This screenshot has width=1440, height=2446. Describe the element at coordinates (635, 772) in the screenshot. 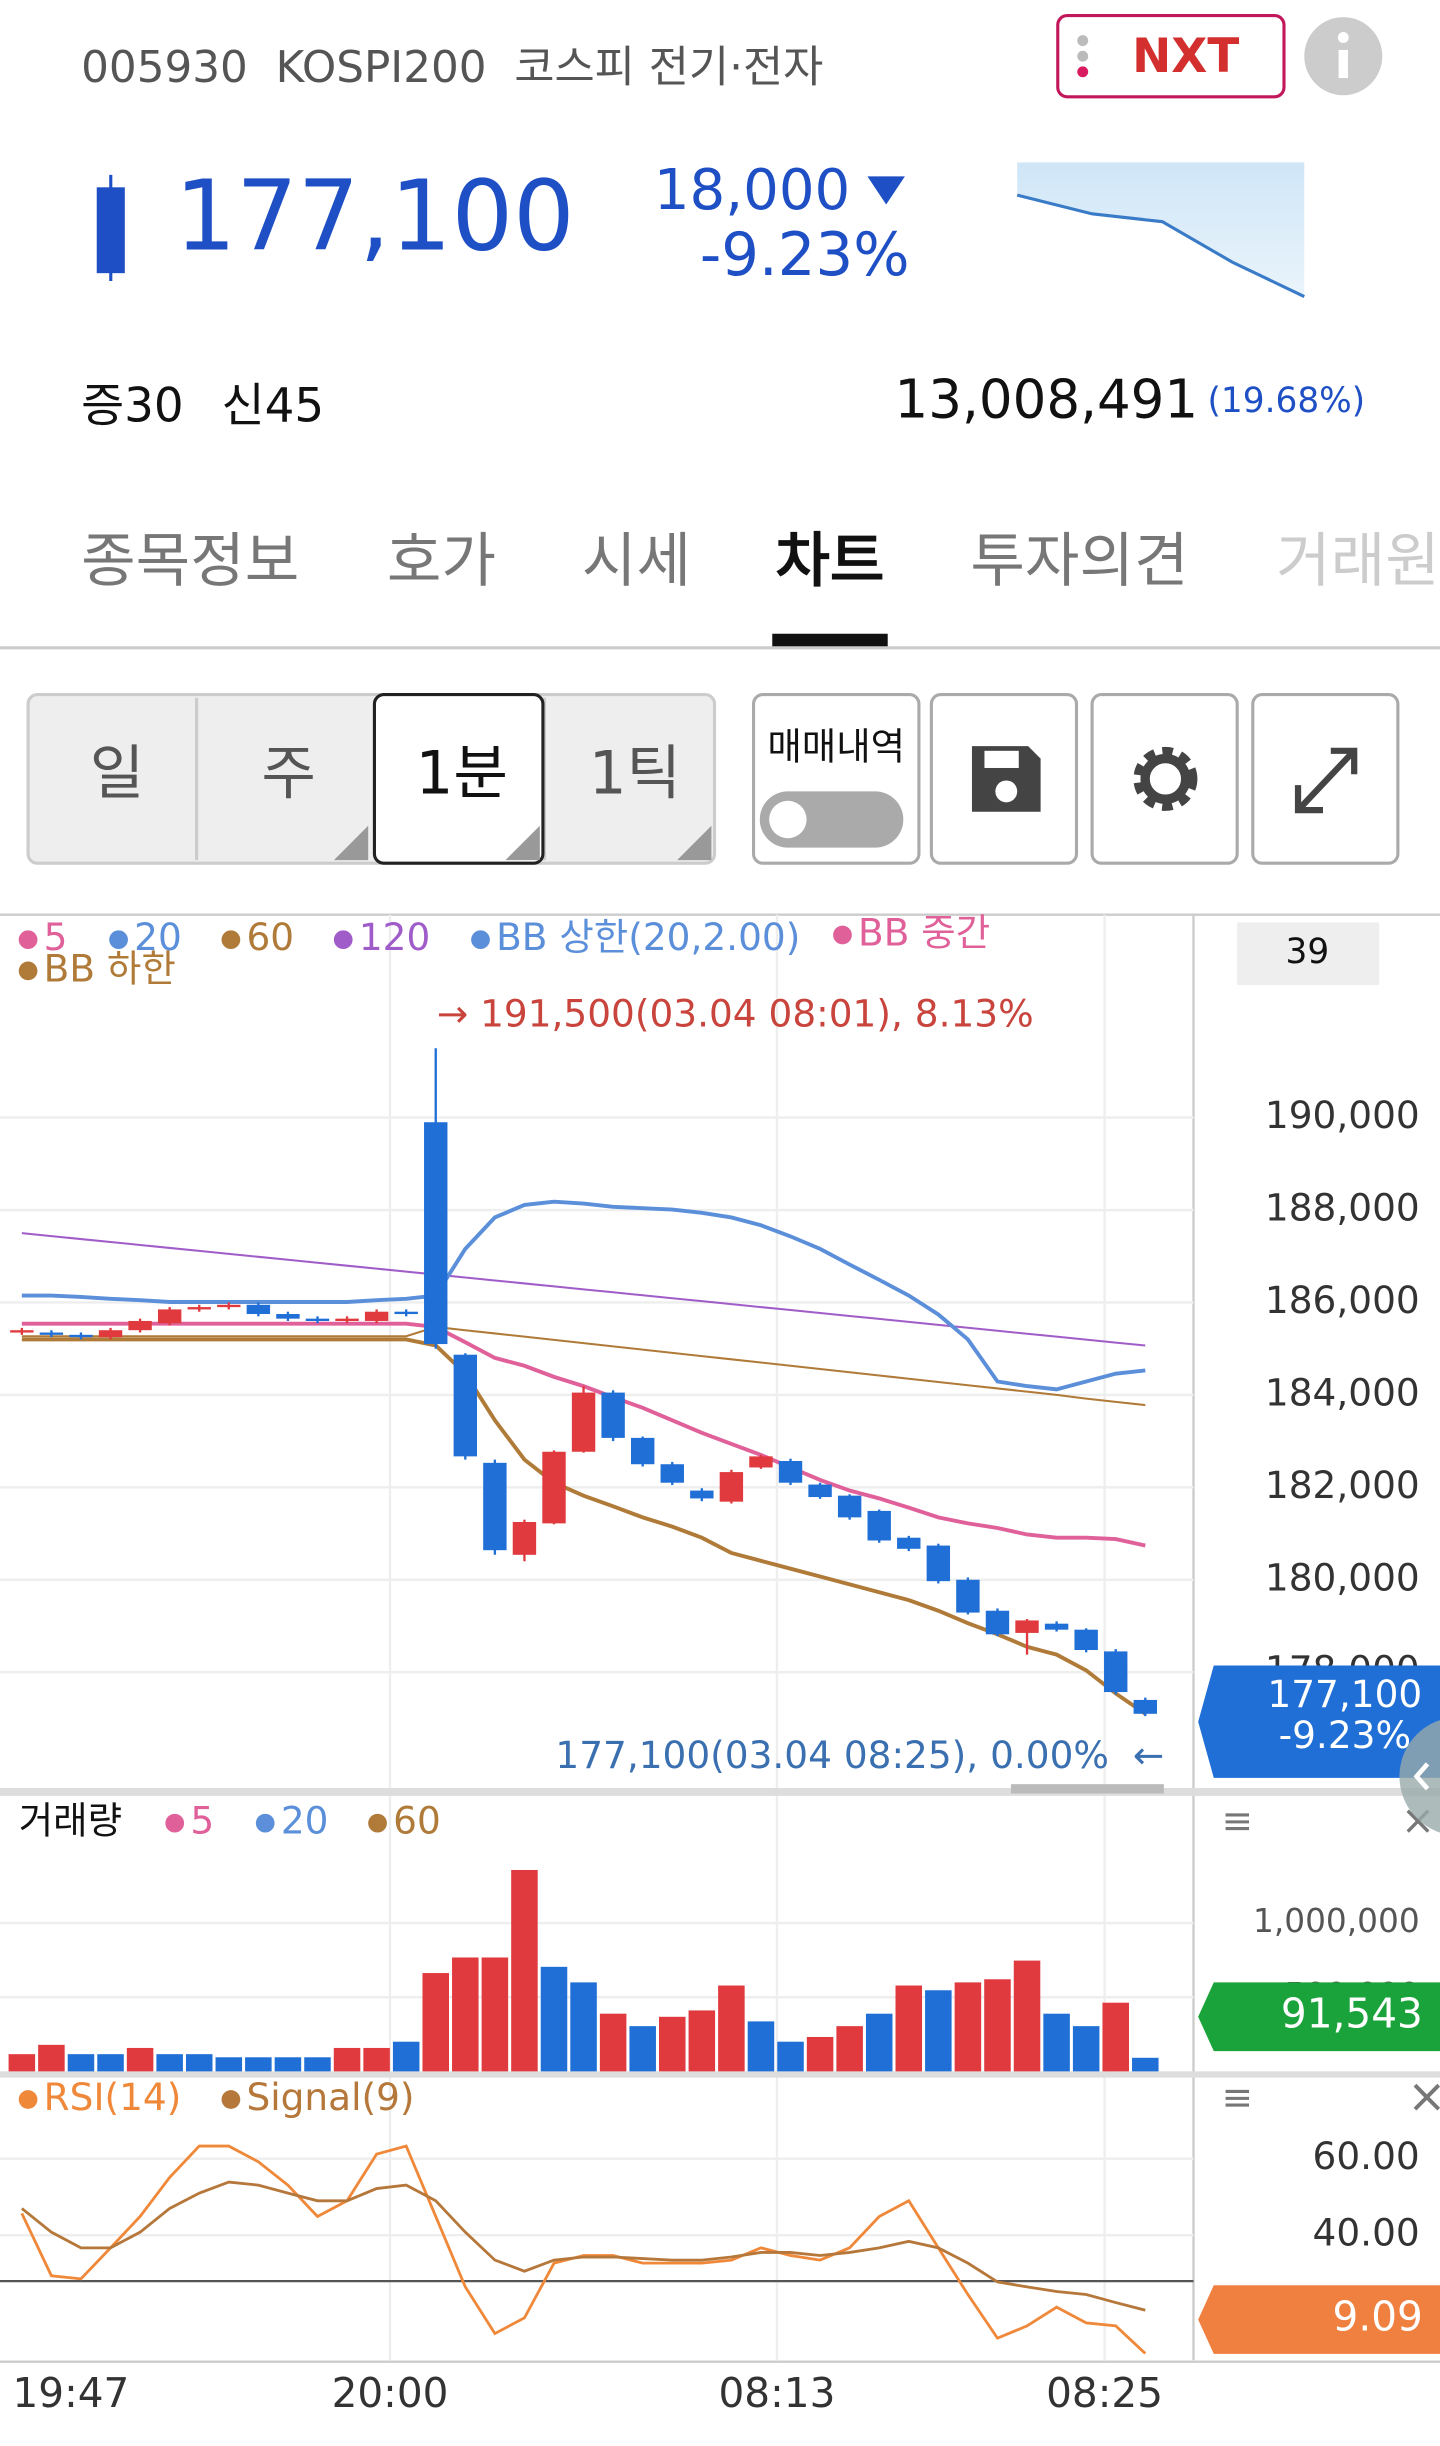

I see `period-button: 1틱` at that location.